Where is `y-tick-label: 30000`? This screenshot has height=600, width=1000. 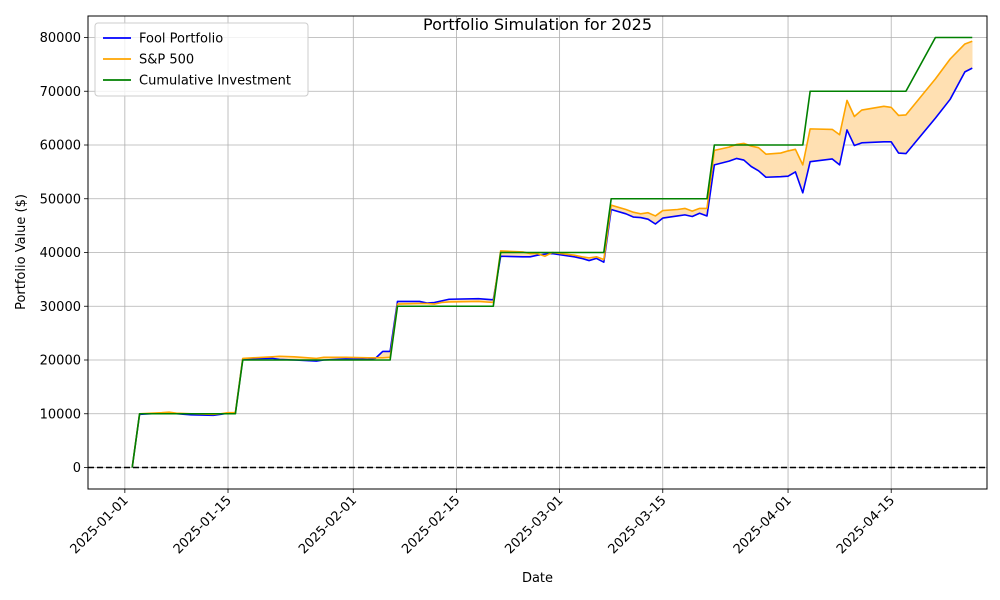
y-tick-label: 30000 is located at coordinates (60, 307).